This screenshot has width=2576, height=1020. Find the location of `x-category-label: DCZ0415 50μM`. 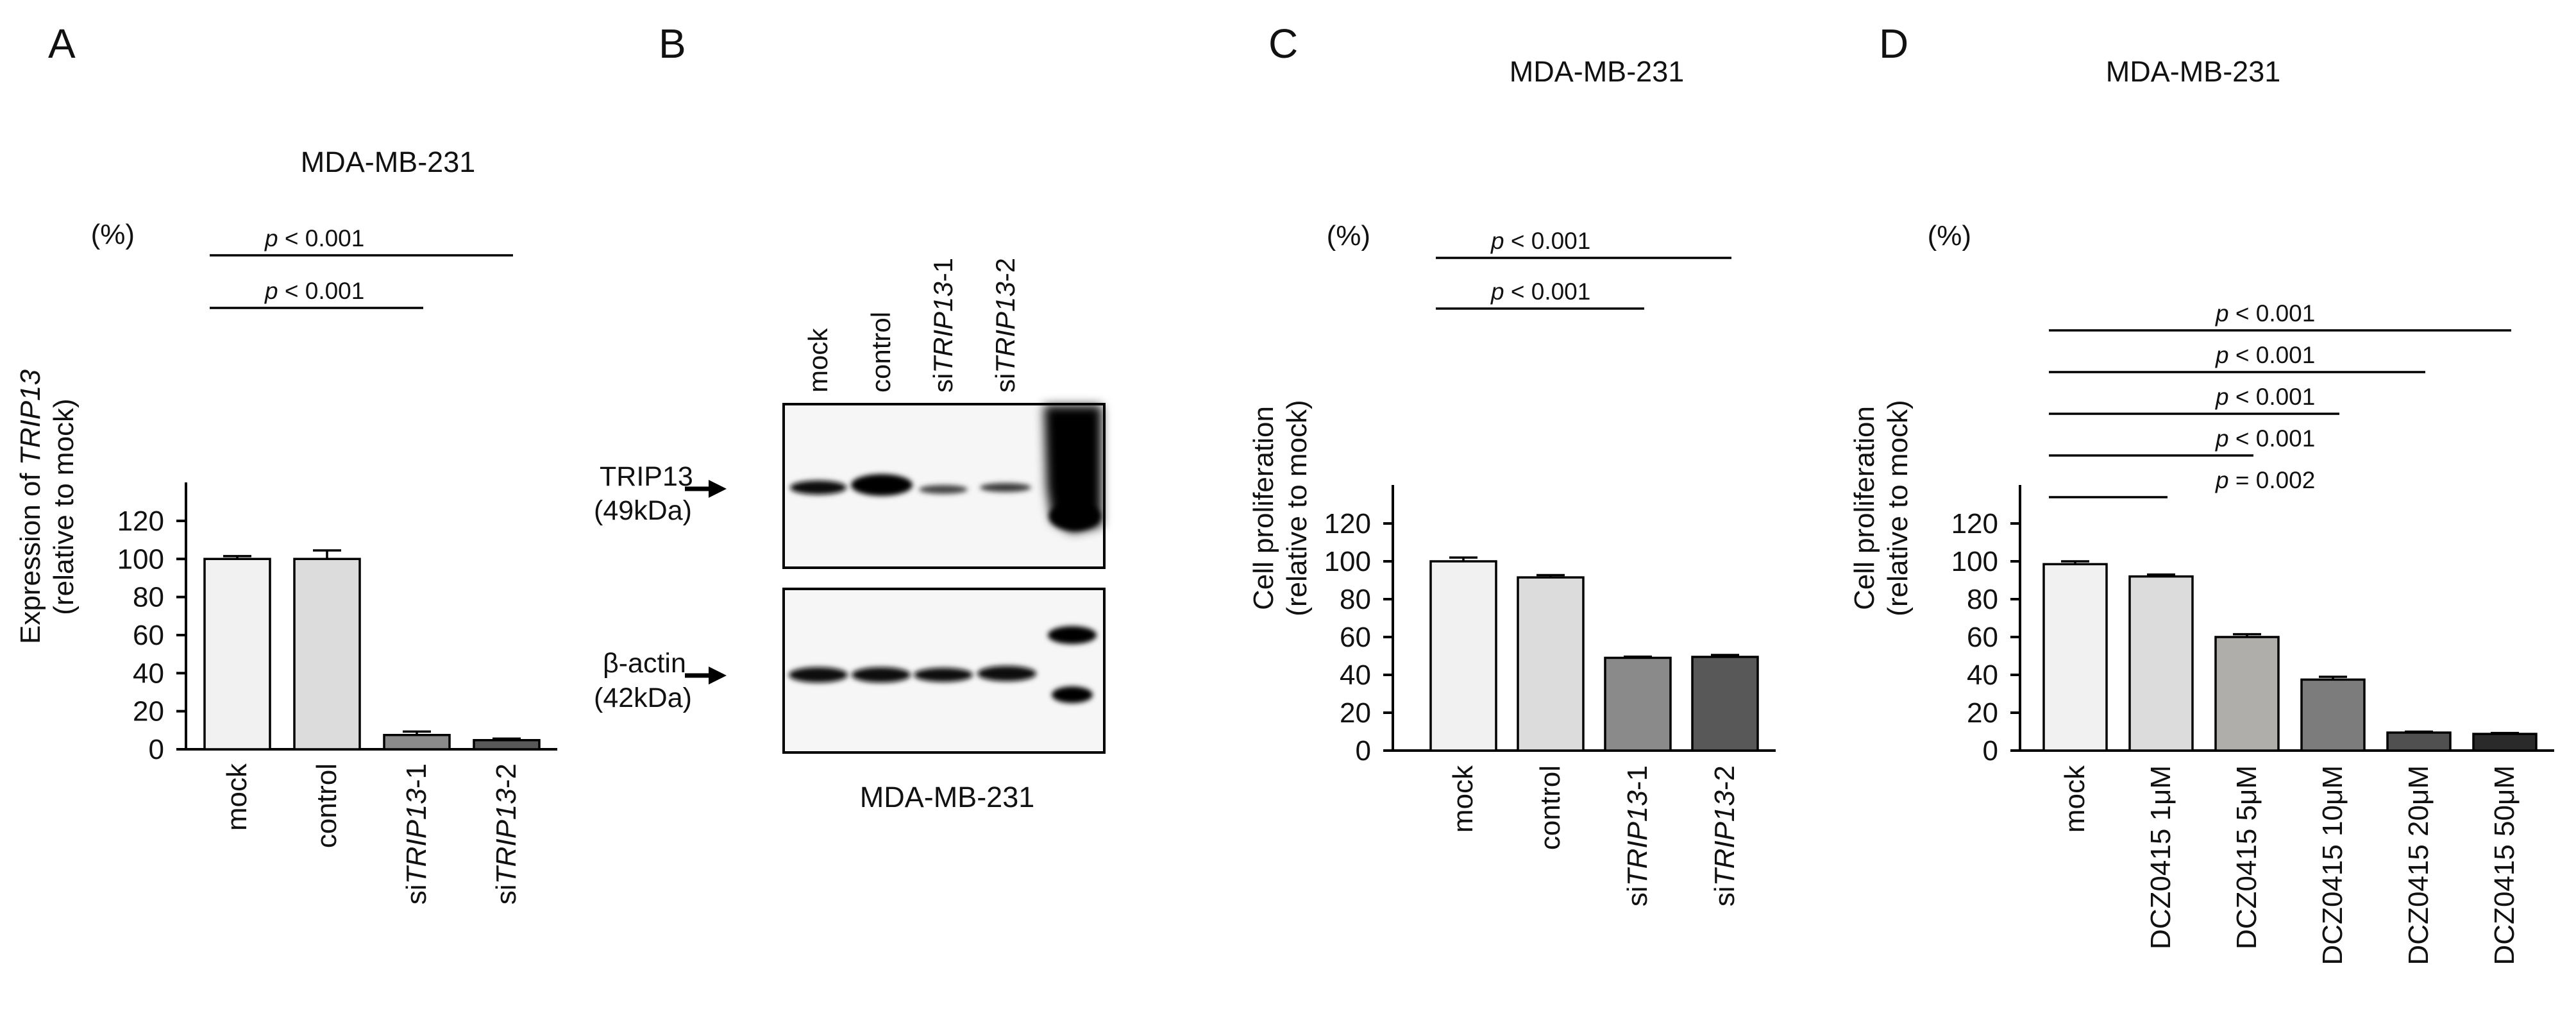

x-category-label: DCZ0415 50μM is located at coordinates (2504, 865).